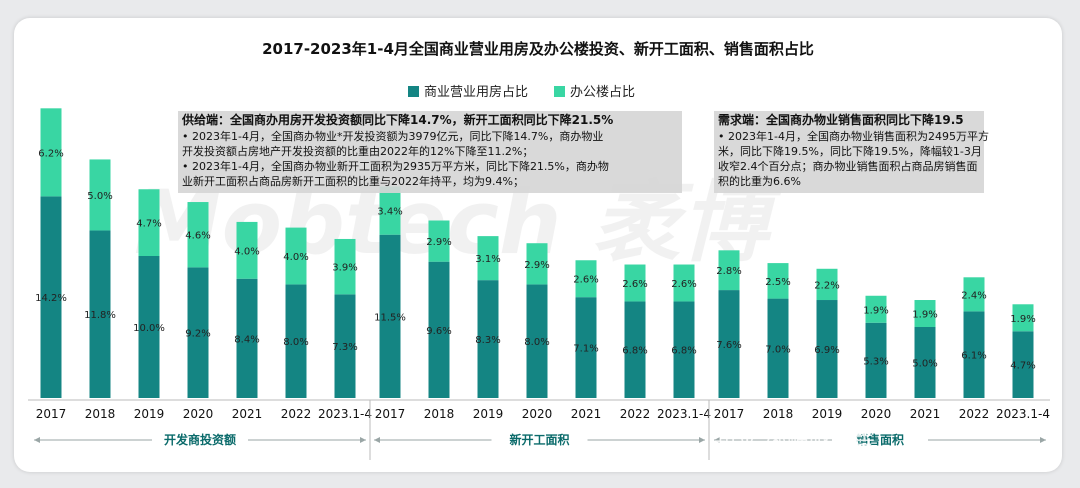 The height and width of the screenshot is (488, 1080). Describe the element at coordinates (602, 92) in the screenshot. I see `legend-label-2: 办公楼占比` at that location.